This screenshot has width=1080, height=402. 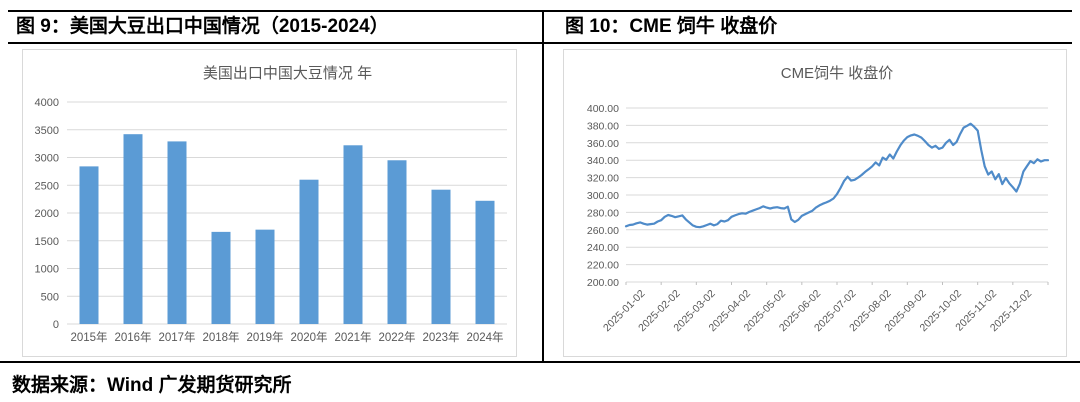 What do you see at coordinates (47, 103) in the screenshot?
I see `y-axis-tick-label: 4000` at bounding box center [47, 103].